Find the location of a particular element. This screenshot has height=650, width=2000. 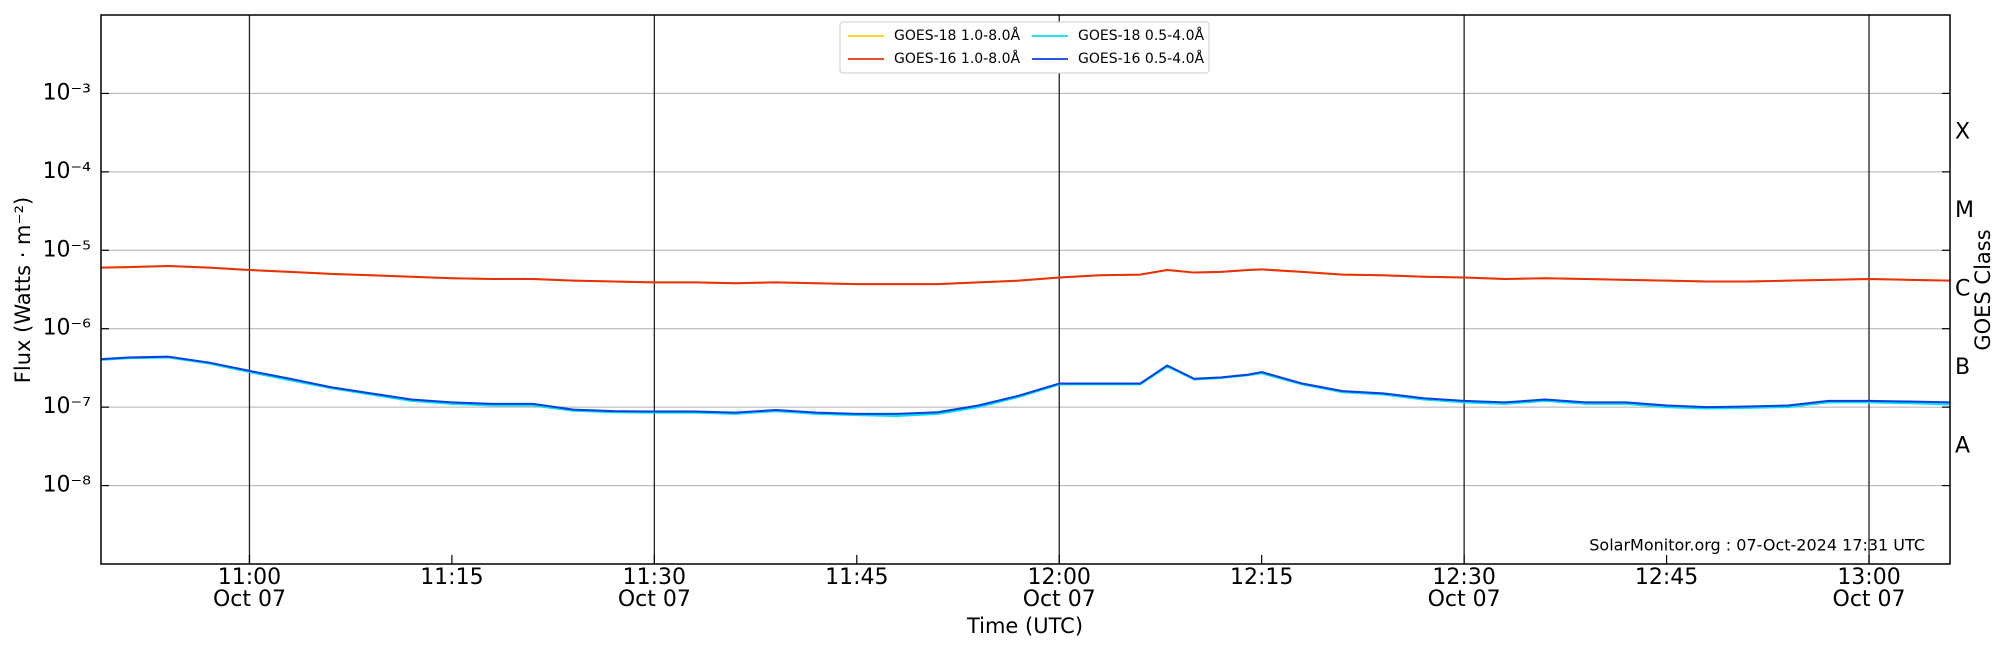

x-axis-label: Time (UTC) is located at coordinates (1024, 626).